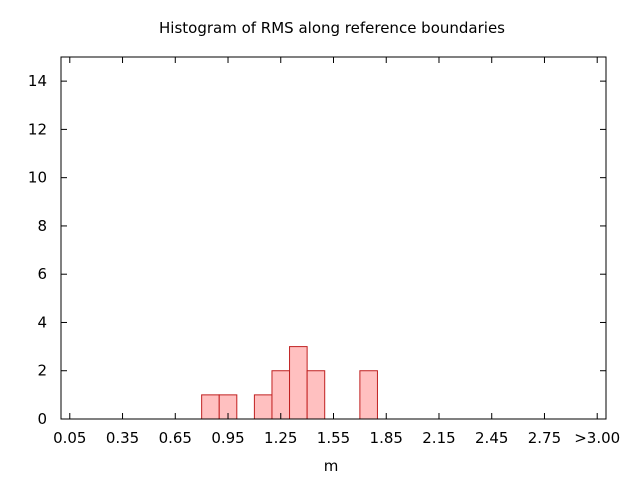 The width and height of the screenshot is (640, 480). Describe the element at coordinates (42, 226) in the screenshot. I see `y-tick-label: 8` at that location.